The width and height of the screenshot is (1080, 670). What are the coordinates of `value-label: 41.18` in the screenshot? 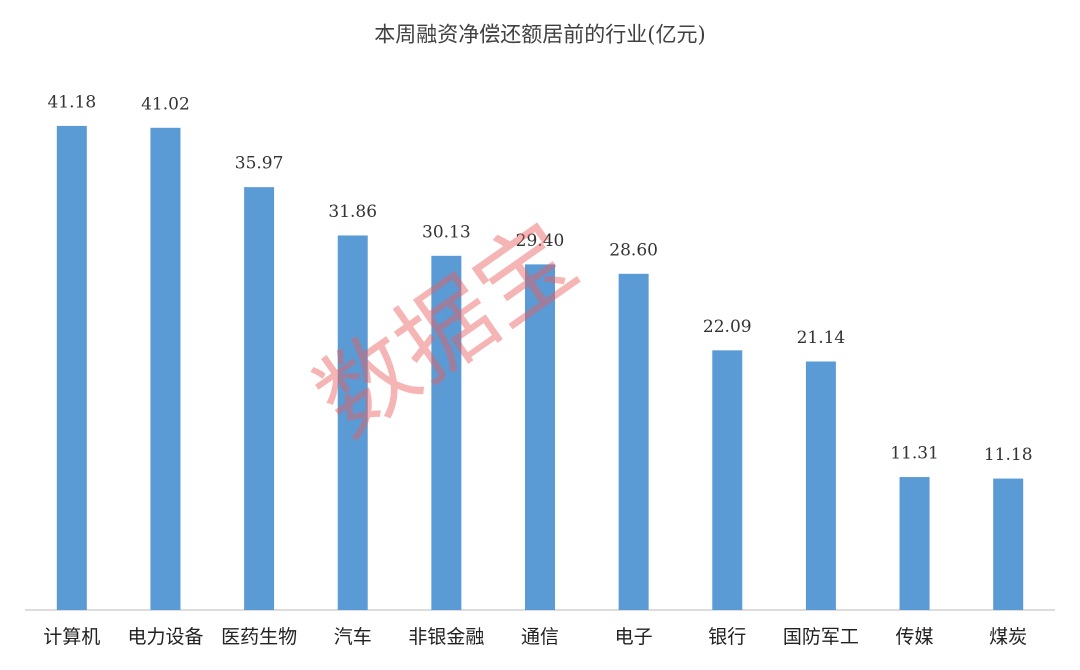 It's located at (71, 102).